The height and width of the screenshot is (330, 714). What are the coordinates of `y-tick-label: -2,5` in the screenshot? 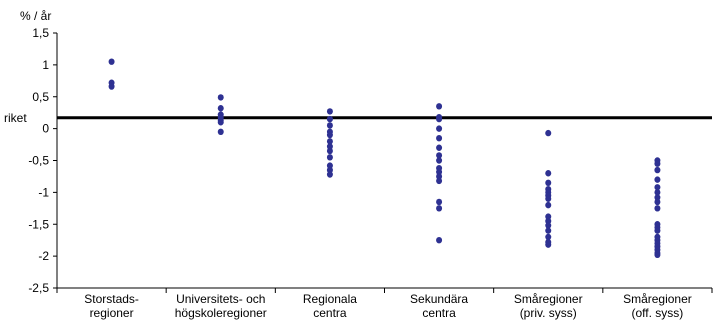 It's located at (38, 288).